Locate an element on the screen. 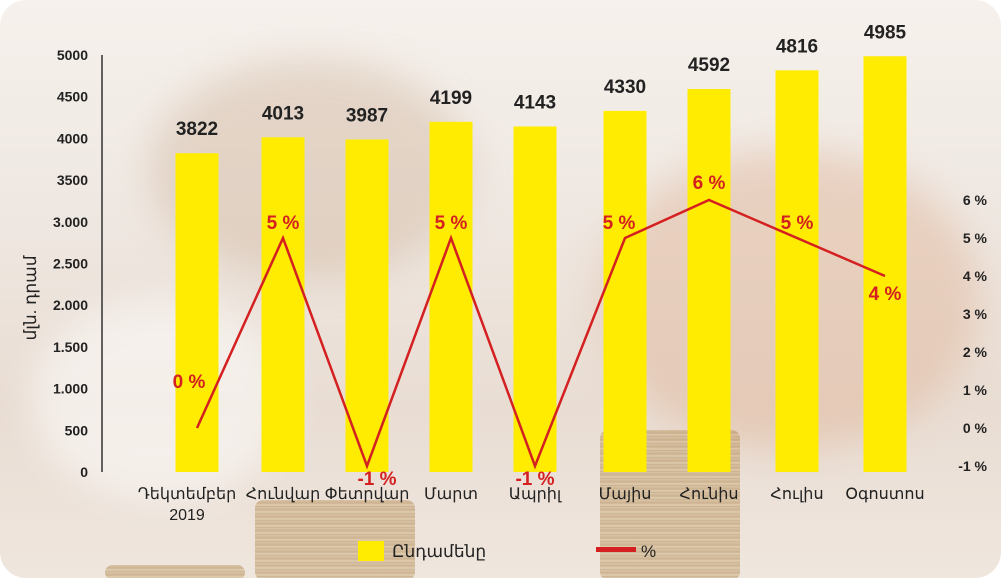 The image size is (1001, 578). x-tick-label: Հունիս is located at coordinates (709, 494).